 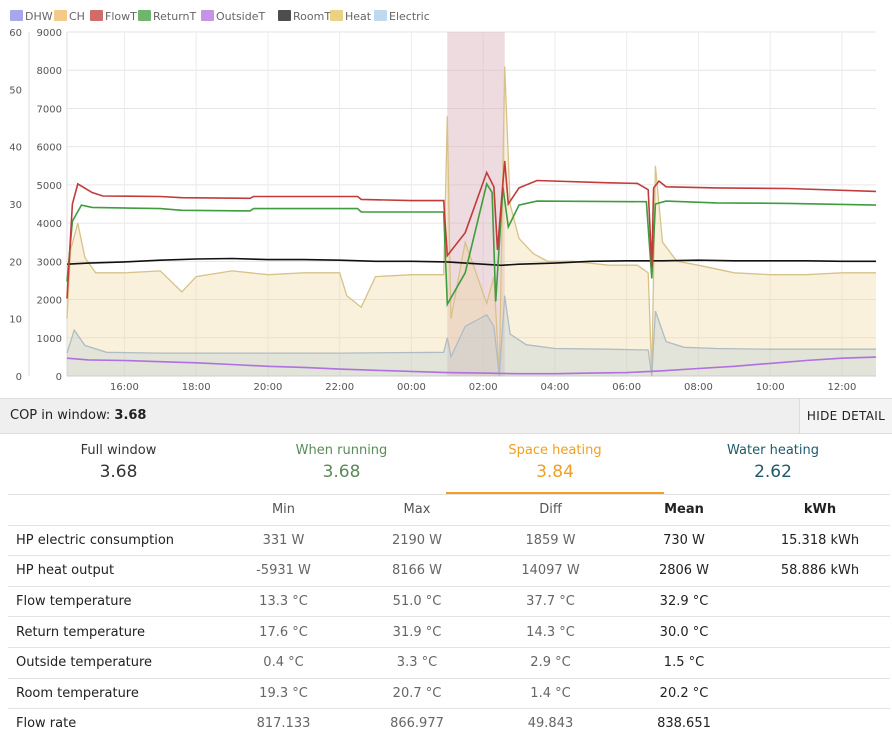 I want to click on row-diff: 1.4 °C, so click(x=550, y=693).